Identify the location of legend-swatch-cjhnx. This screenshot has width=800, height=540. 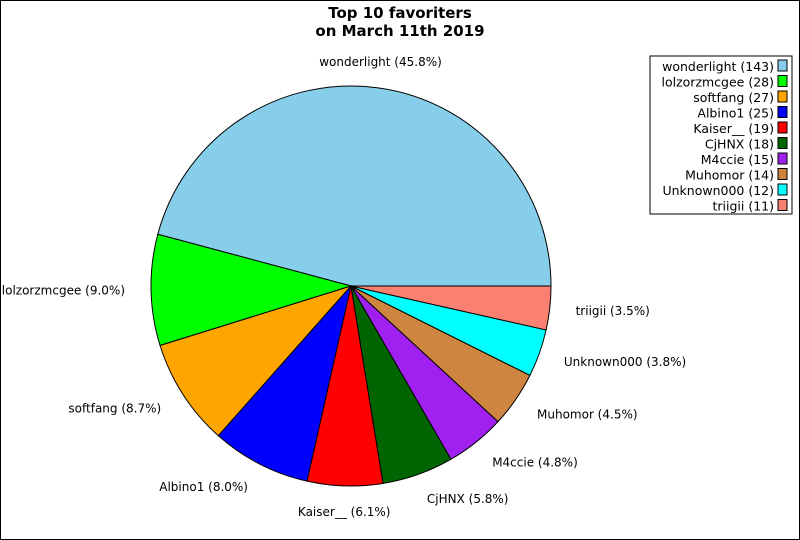
(782, 143).